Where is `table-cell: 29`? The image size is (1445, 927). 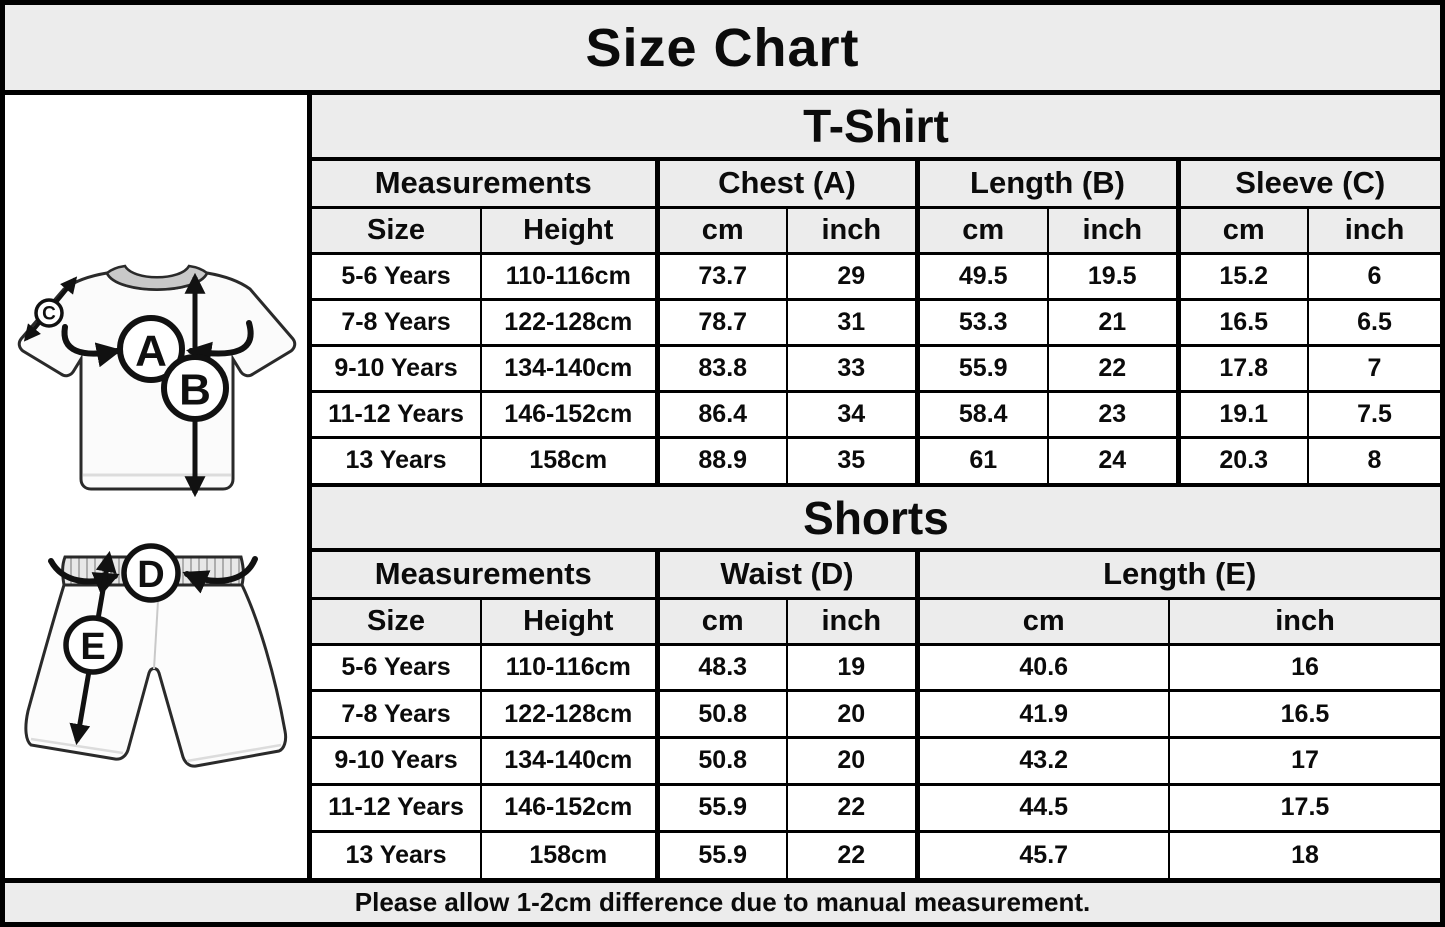
table-cell: 29 is located at coordinates (852, 276).